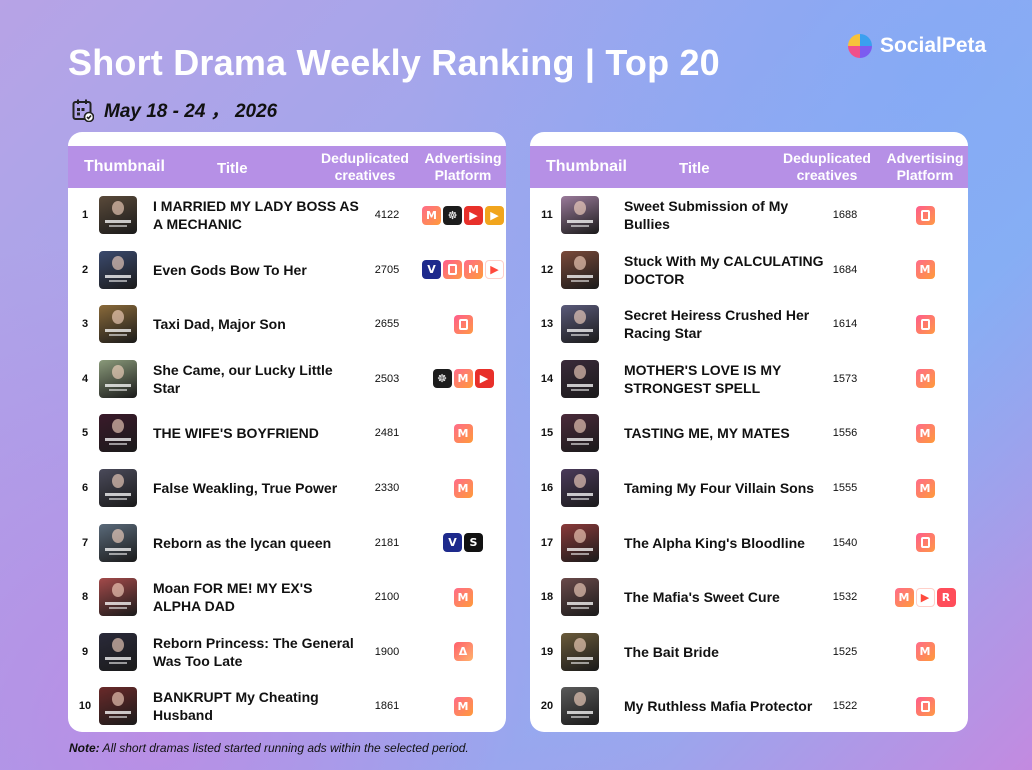 The height and width of the screenshot is (770, 1032). Describe the element at coordinates (242, 542) in the screenshot. I see `drama-title: Reborn as the lycan queen` at that location.